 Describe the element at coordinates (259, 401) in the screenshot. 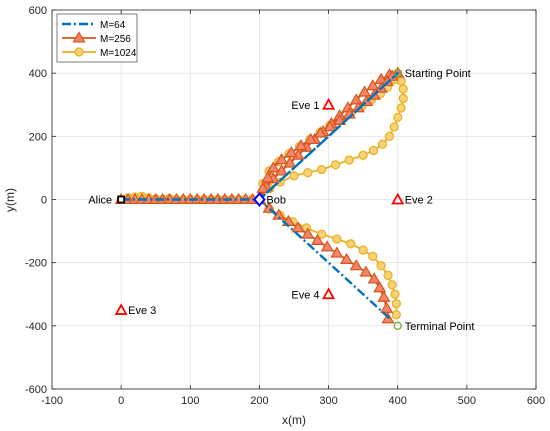

I see `x-tick-label: 200` at that location.